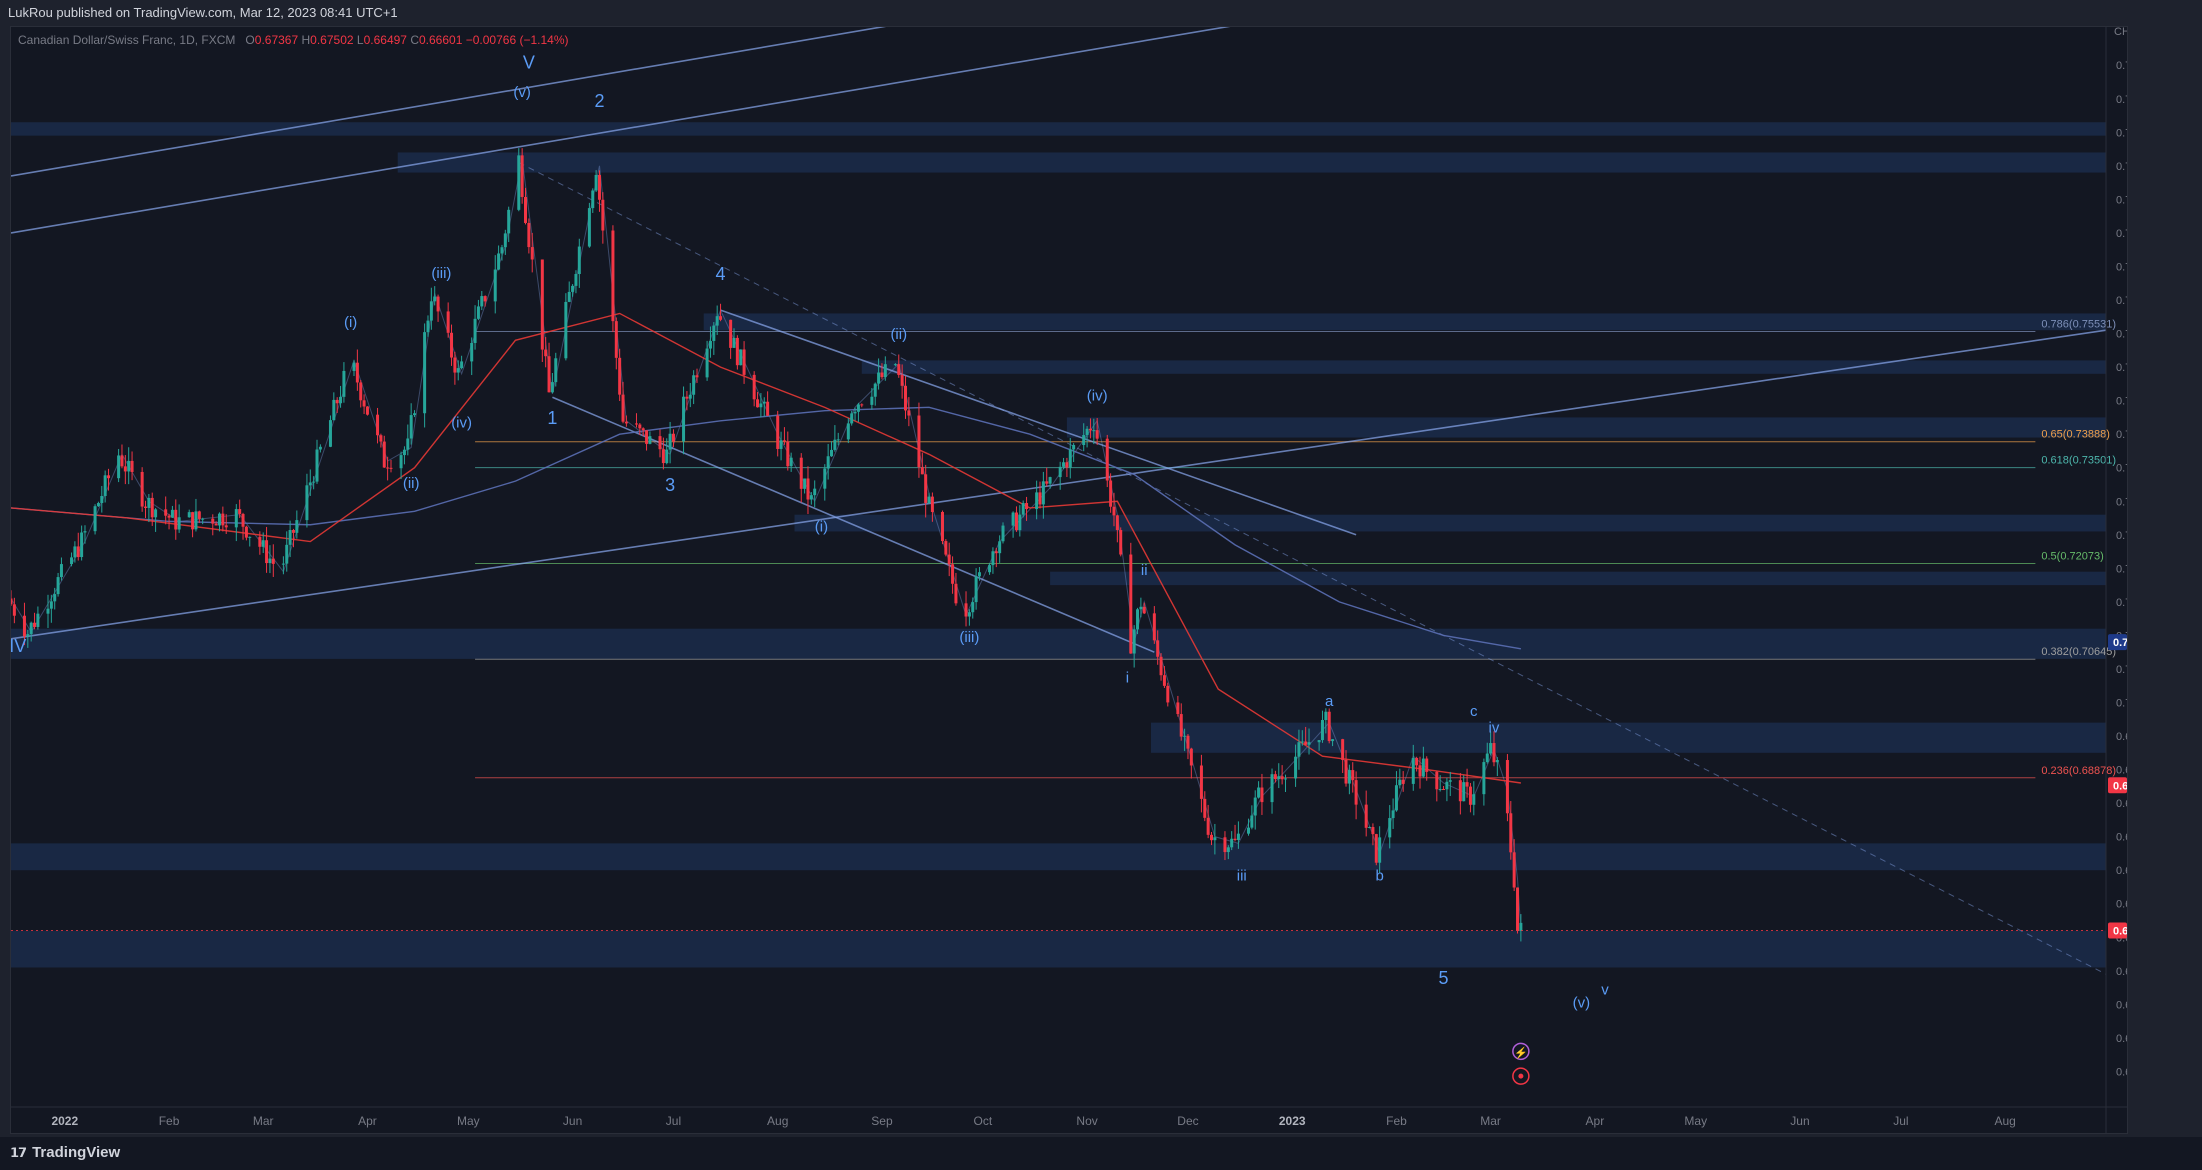 This screenshot has height=1170, width=2202. Describe the element at coordinates (882, 1121) in the screenshot. I see `time-tick-label: Sep` at that location.